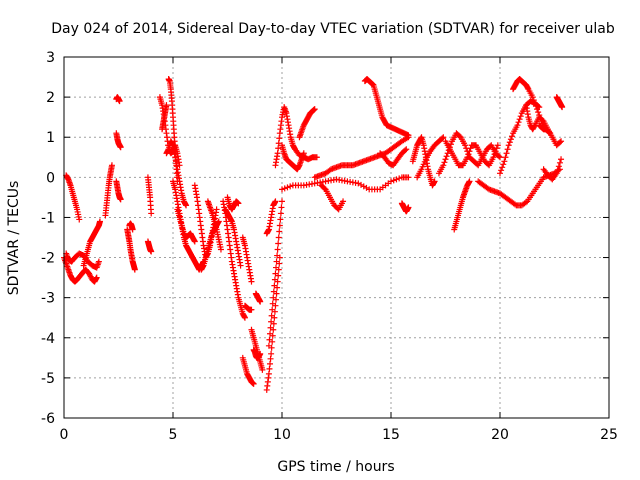 The image size is (640, 480). What do you see at coordinates (82, 260) in the screenshot?
I see `series-t1` at bounding box center [82, 260].